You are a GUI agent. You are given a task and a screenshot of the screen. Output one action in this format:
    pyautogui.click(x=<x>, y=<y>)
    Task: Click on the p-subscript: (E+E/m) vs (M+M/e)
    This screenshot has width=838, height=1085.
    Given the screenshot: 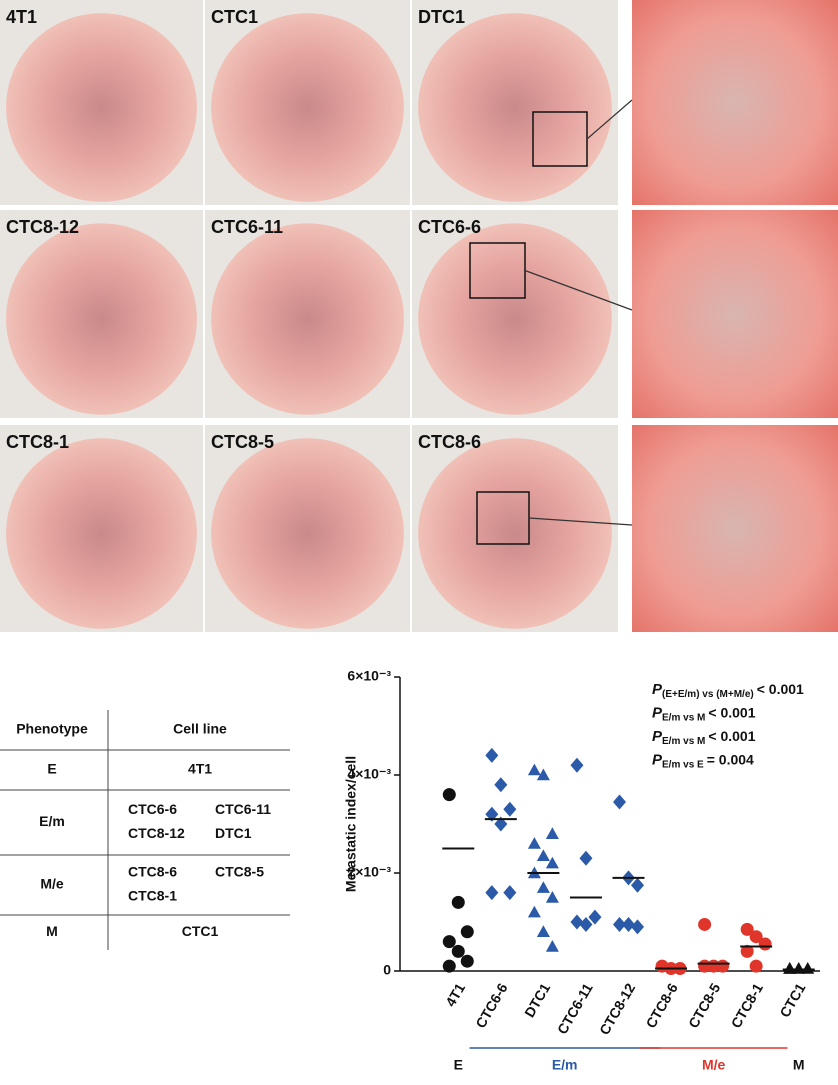 What is the action you would take?
    pyautogui.click(x=708, y=694)
    